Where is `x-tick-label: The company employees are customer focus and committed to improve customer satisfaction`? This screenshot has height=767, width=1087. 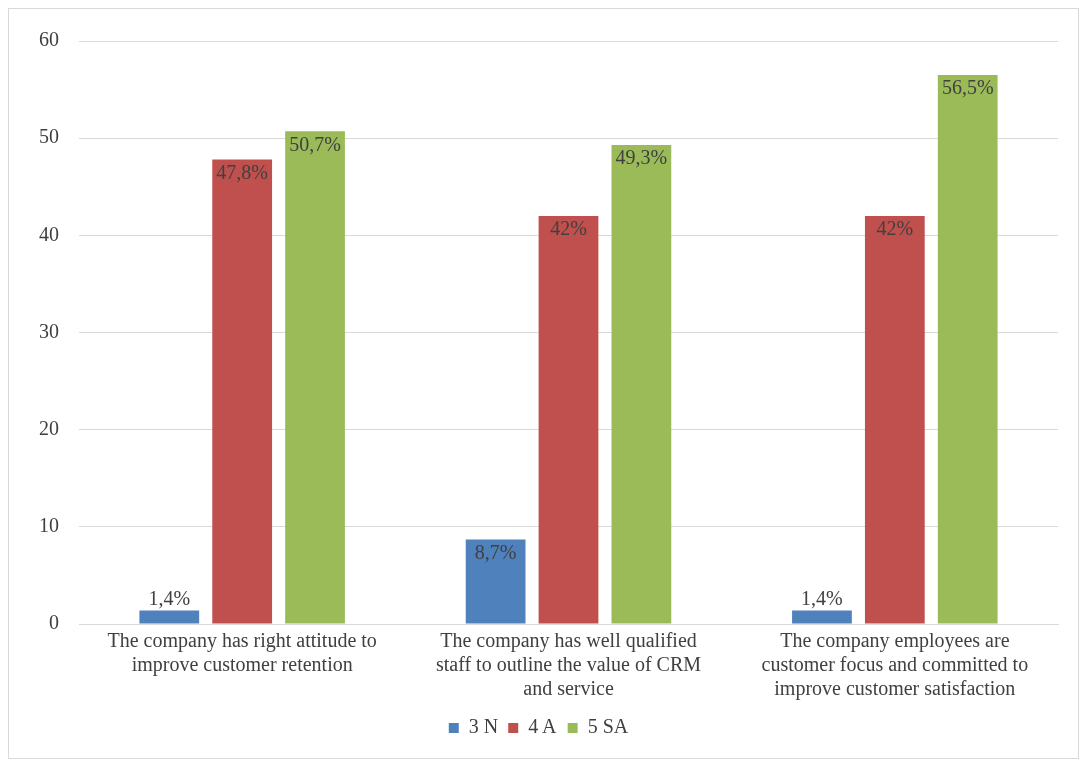 x-tick-label: The company employees are customer focus and committed to improve customer satisfaction is located at coordinates (895, 665).